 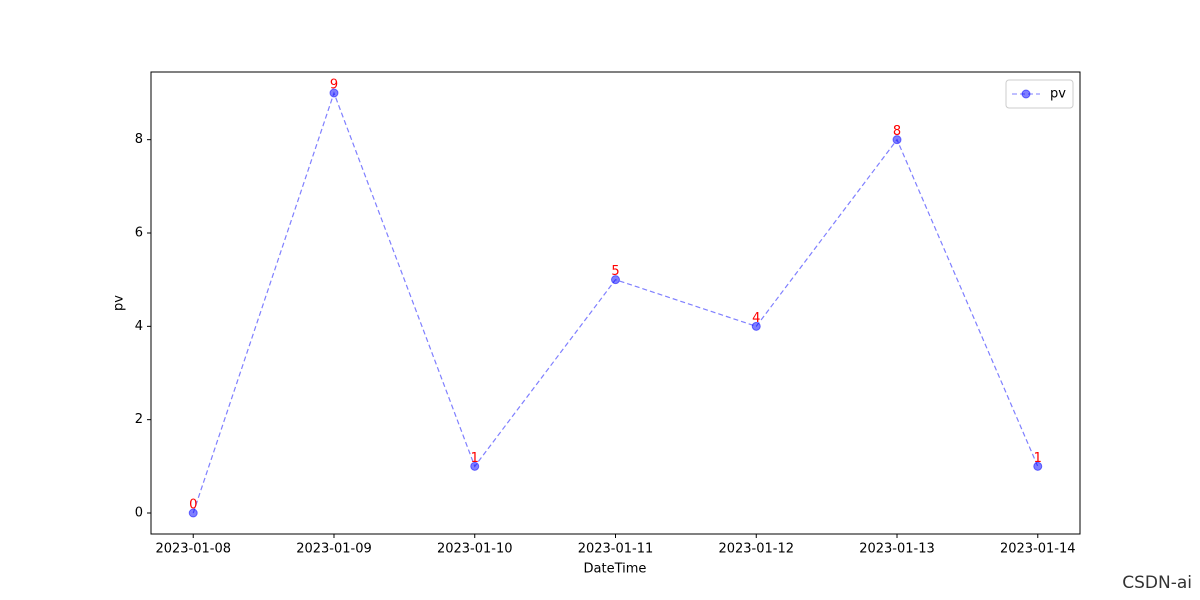 What do you see at coordinates (139, 419) in the screenshot?
I see `y-tick-label: 2` at bounding box center [139, 419].